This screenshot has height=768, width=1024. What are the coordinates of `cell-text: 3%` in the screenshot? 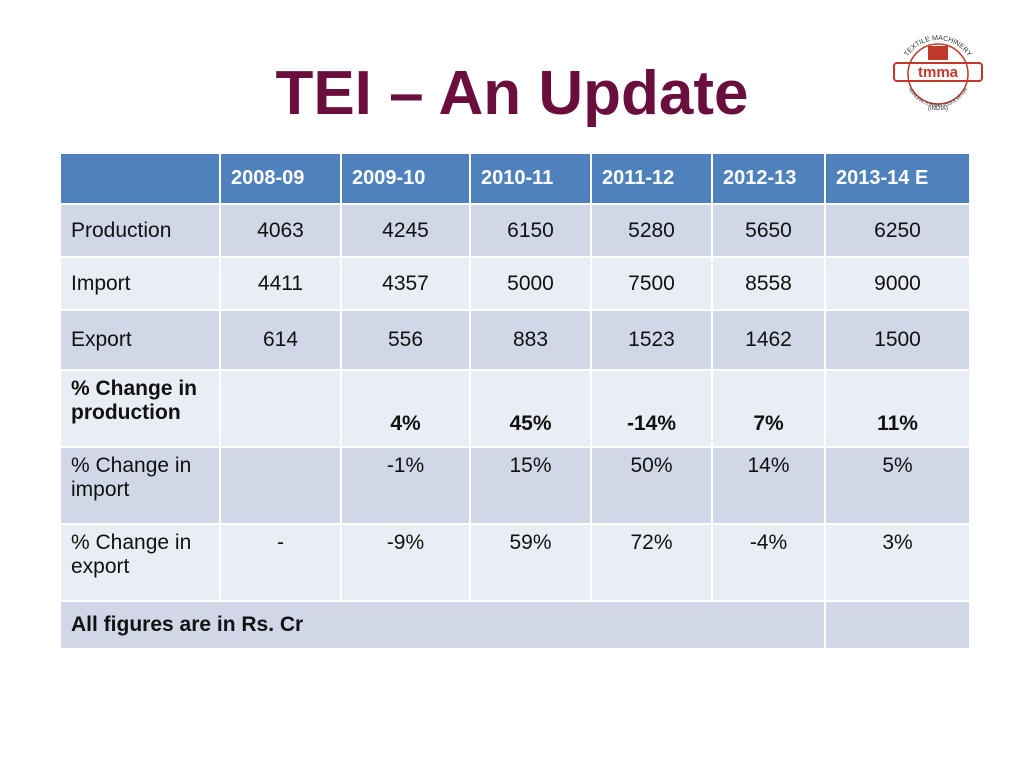 It's located at (897, 542).